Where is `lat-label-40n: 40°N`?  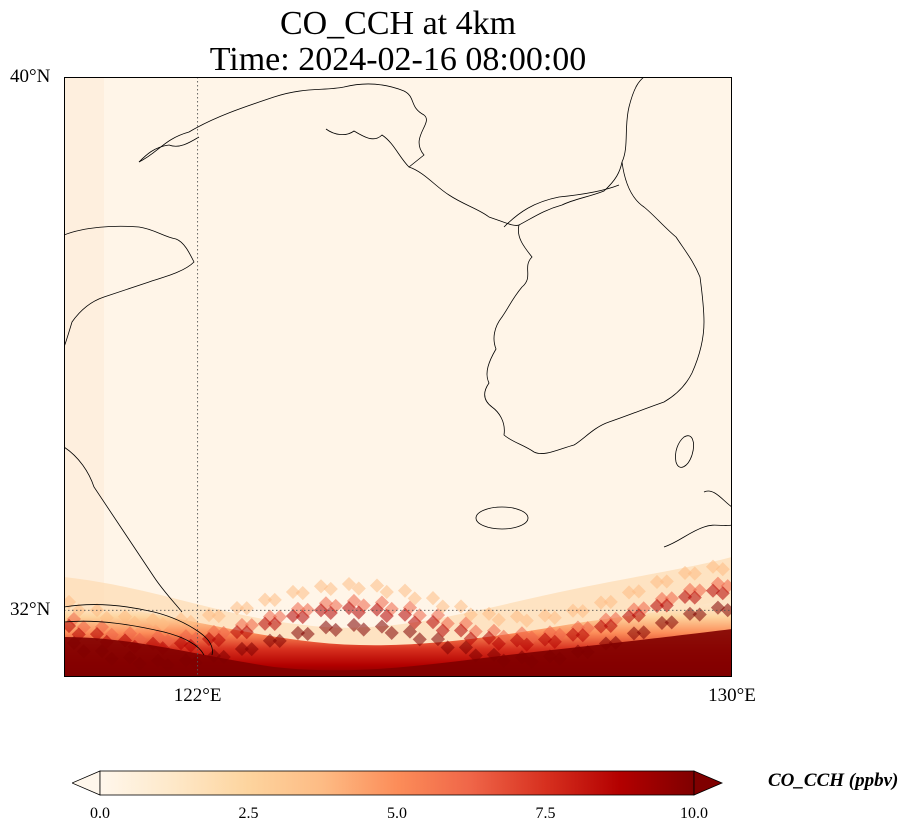 lat-label-40n: 40°N is located at coordinates (30, 76).